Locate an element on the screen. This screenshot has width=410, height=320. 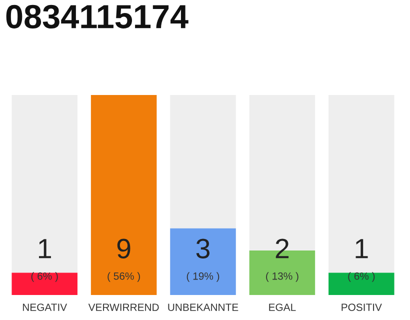
annotation: ( 56% ) is located at coordinates (124, 277).